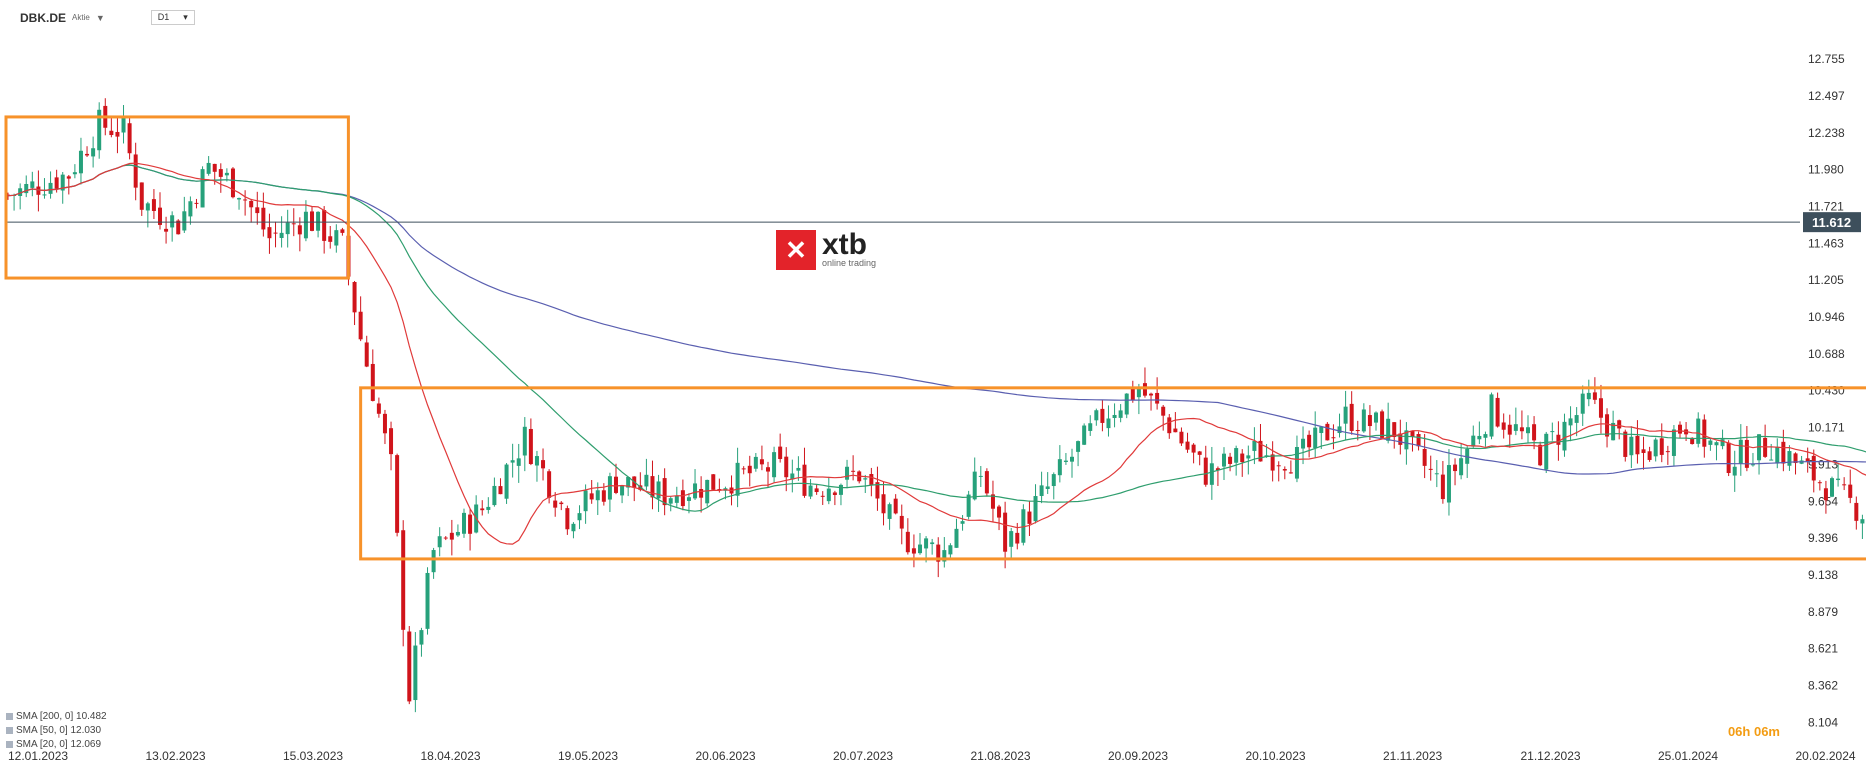 The image size is (1866, 772). What do you see at coordinates (56, 717) in the screenshot?
I see `legend-item: SMA [200, 0] 10.482` at bounding box center [56, 717].